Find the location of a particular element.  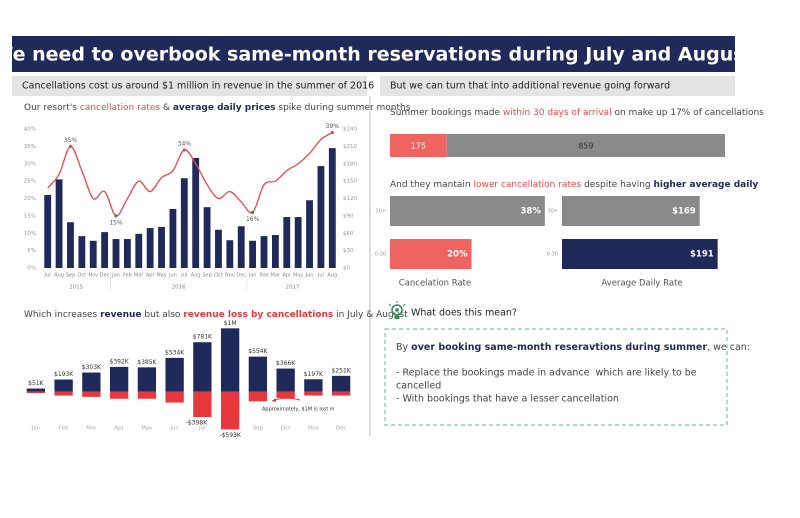

data-label: 34% is located at coordinates (185, 143).